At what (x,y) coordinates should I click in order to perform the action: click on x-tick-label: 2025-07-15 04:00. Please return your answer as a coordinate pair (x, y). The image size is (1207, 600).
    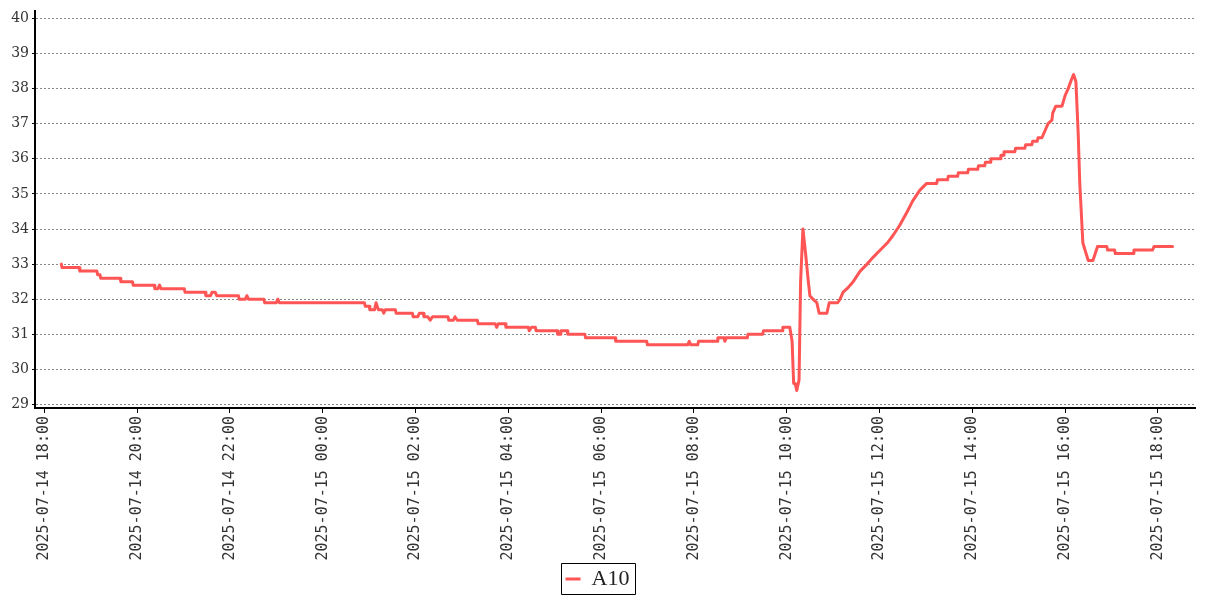
    Looking at the image, I should click on (507, 488).